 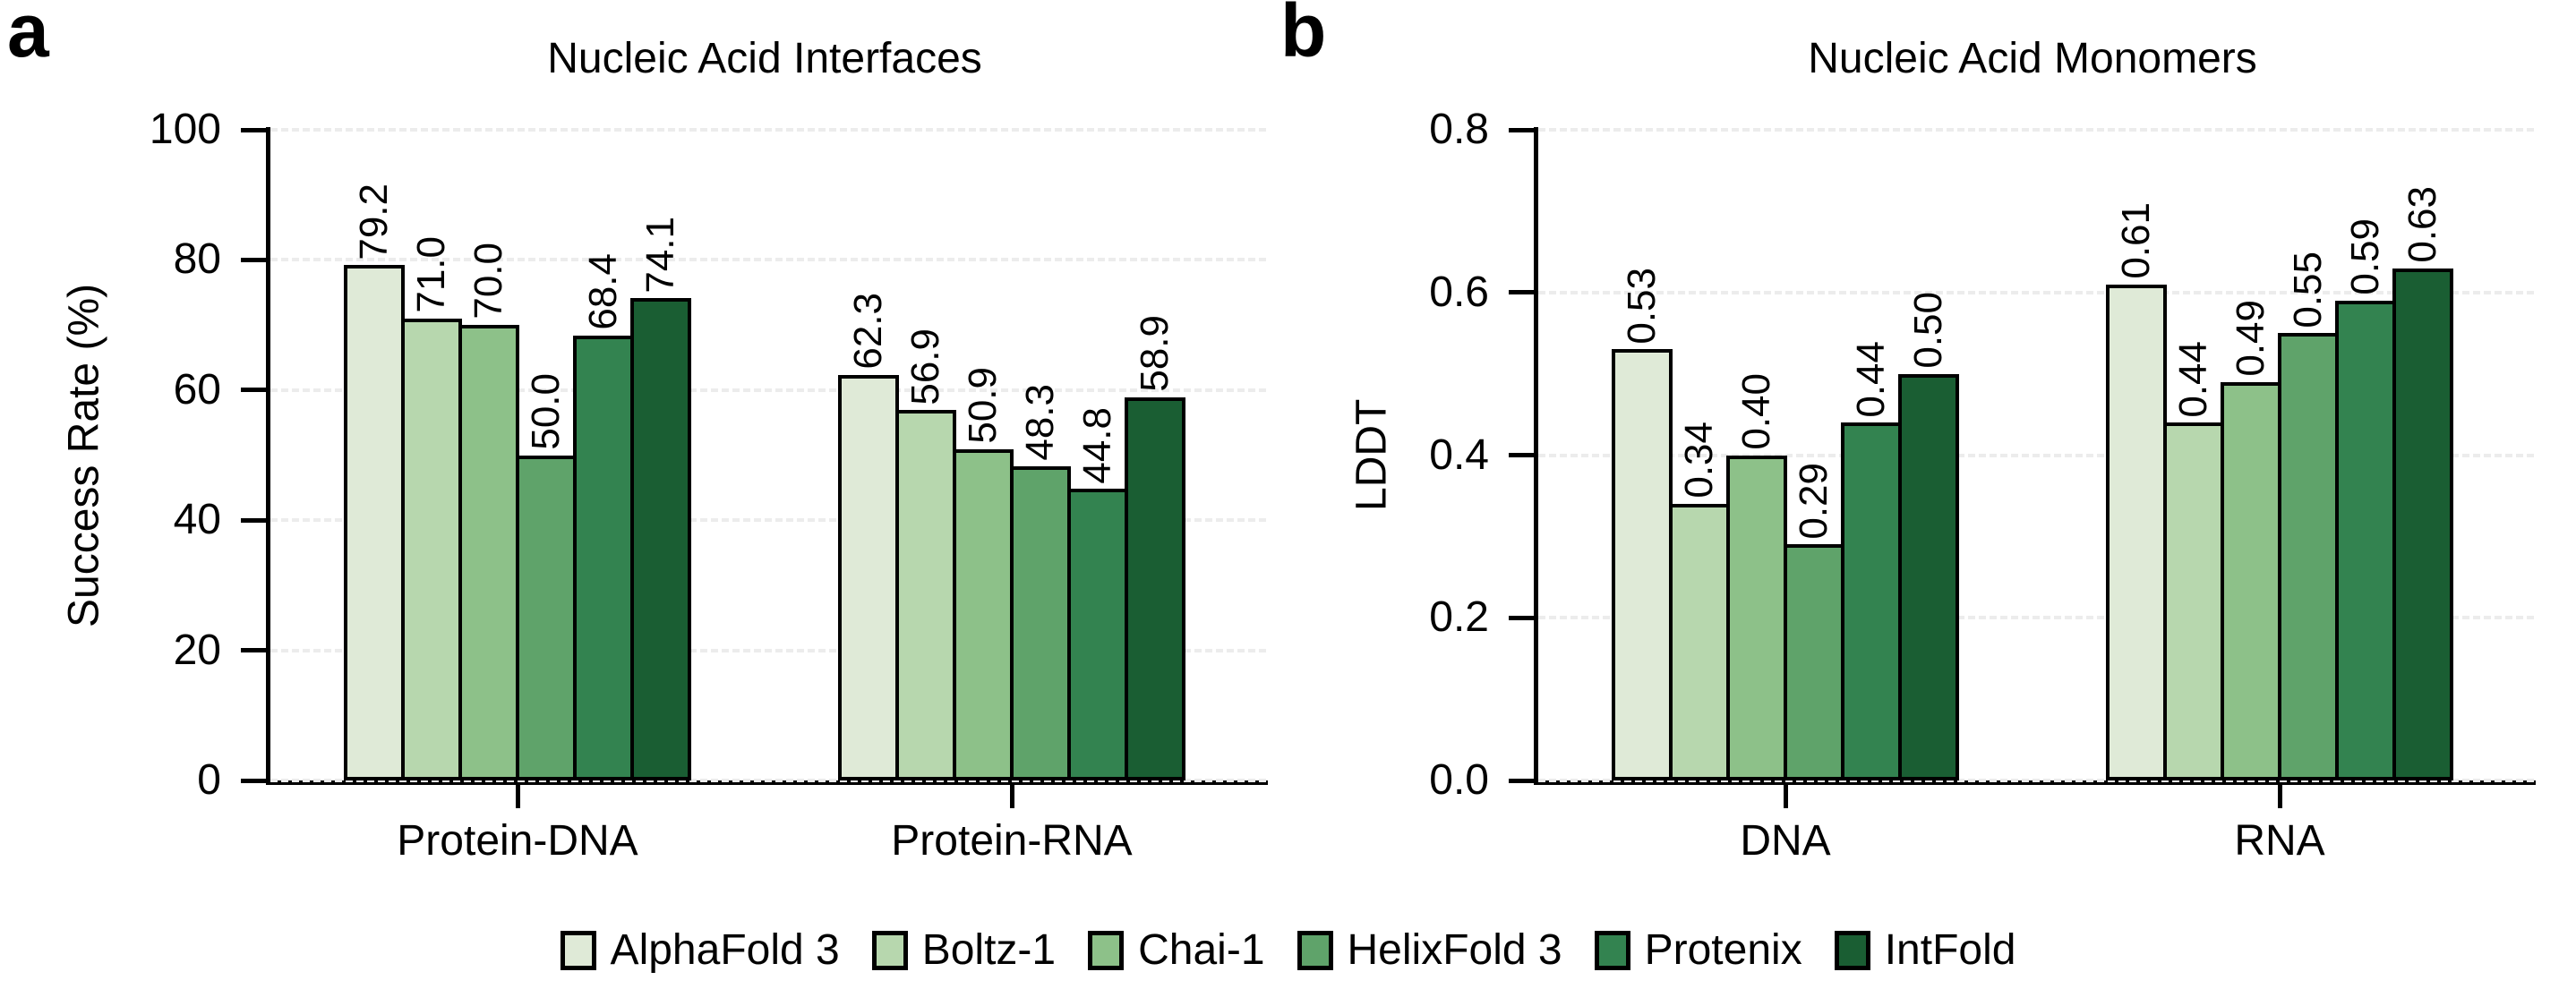 I want to click on legend-swatch-icon-intfold, so click(x=1852, y=950).